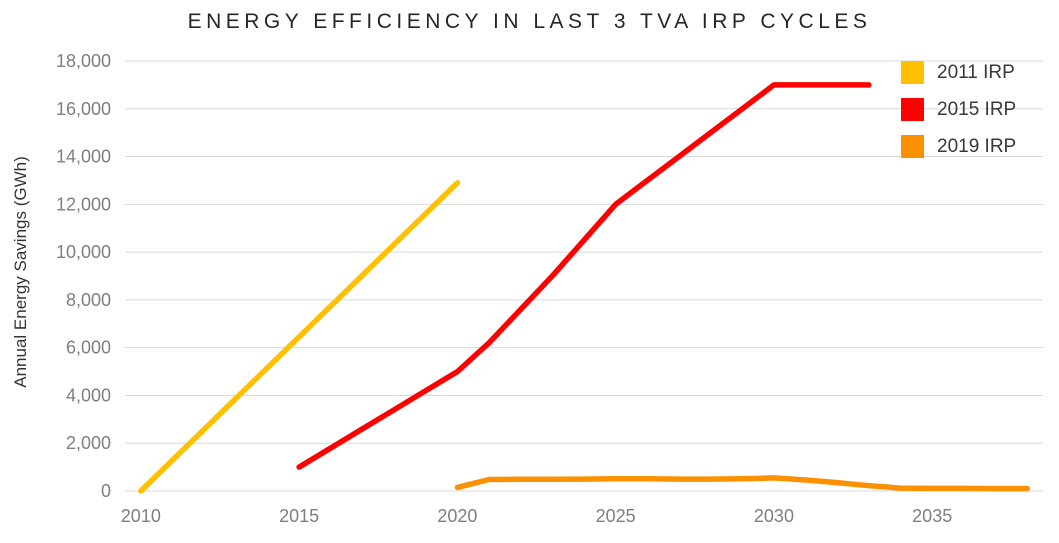  I want to click on legend-label: 2019 IRP, so click(977, 146).